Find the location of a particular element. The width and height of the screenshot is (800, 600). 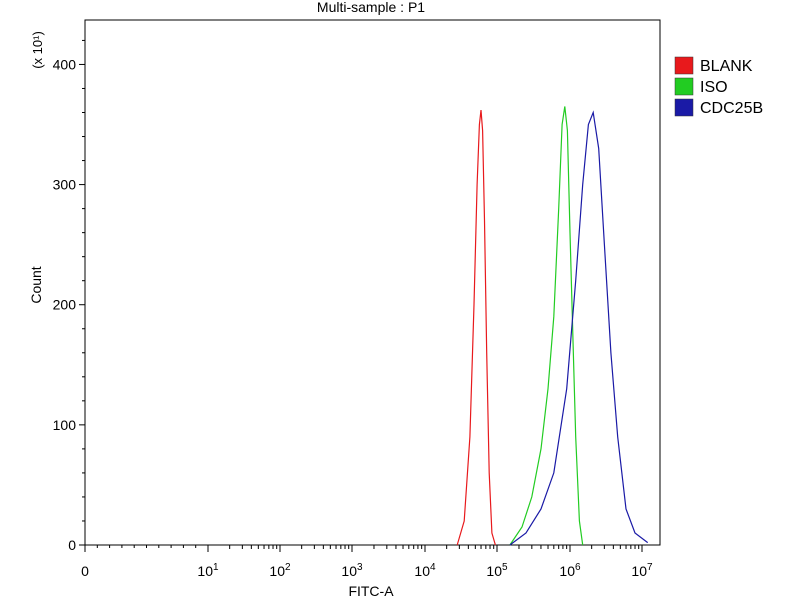

x-axis-label: FITC-A is located at coordinates (371, 591).